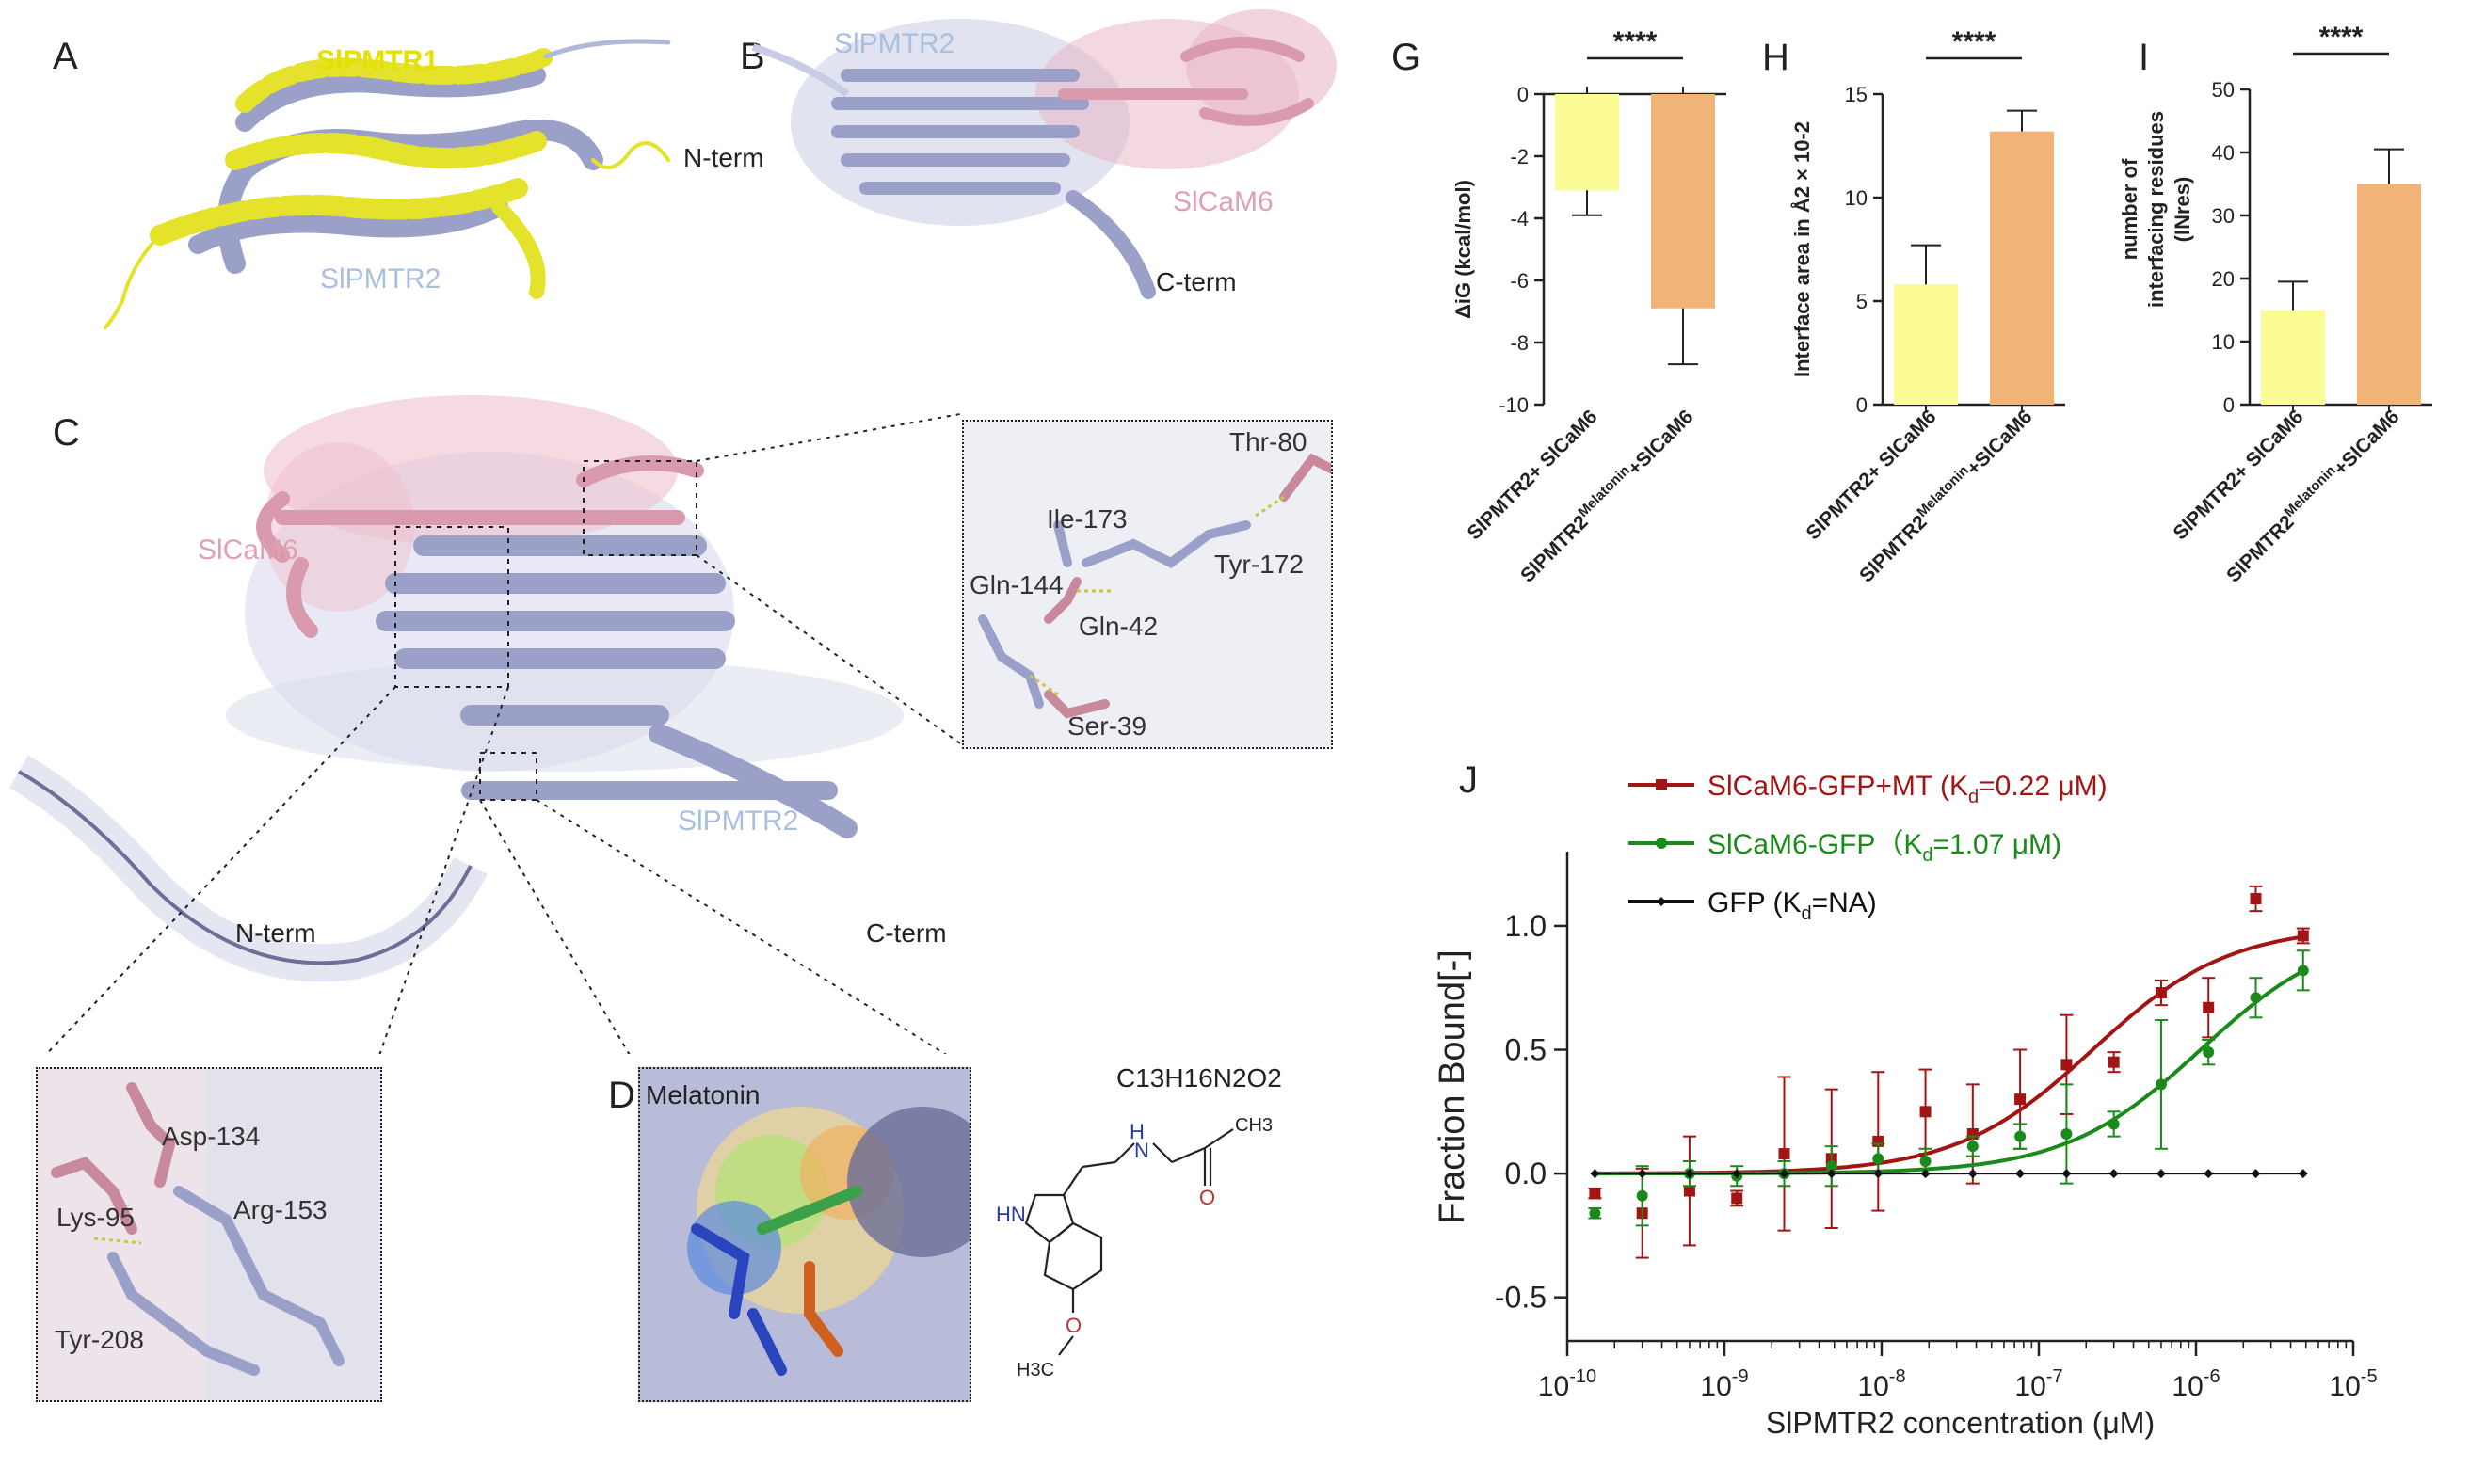 The height and width of the screenshot is (1484, 2485). I want to click on x-tick-label: 10⁻⁸, so click(1881, 1384).